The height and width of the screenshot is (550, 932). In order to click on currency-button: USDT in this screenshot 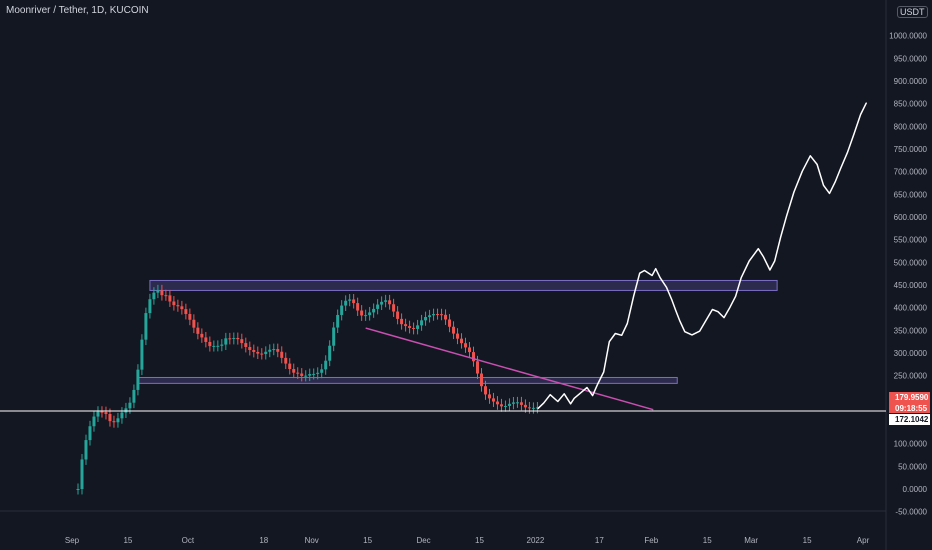, I will do `click(912, 12)`.